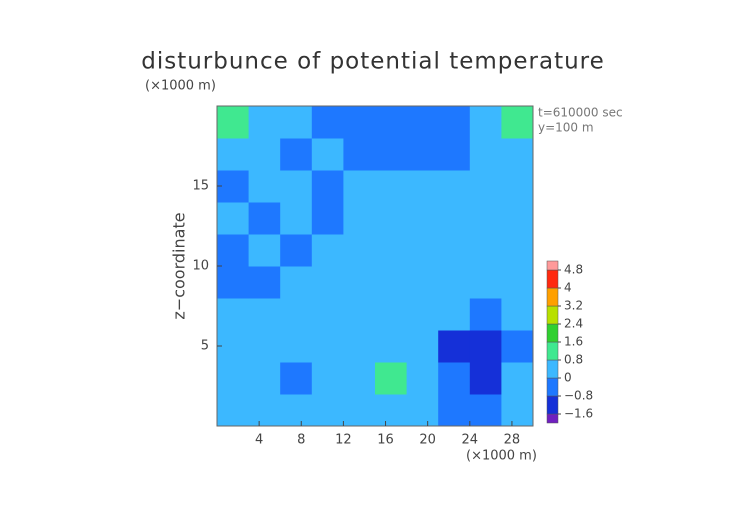 This screenshot has width=752, height=532. I want to click on x-unit: (×1000 m), so click(501, 456).